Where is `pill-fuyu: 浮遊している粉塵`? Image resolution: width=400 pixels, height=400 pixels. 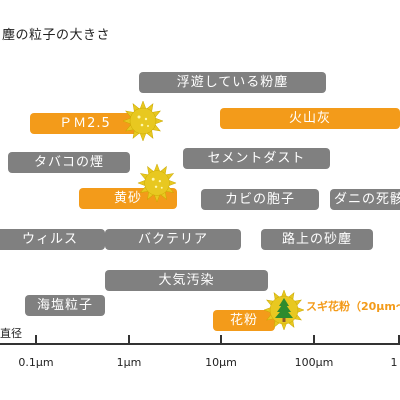
pill-fuyu: 浮遊している粉塵 is located at coordinates (232, 82).